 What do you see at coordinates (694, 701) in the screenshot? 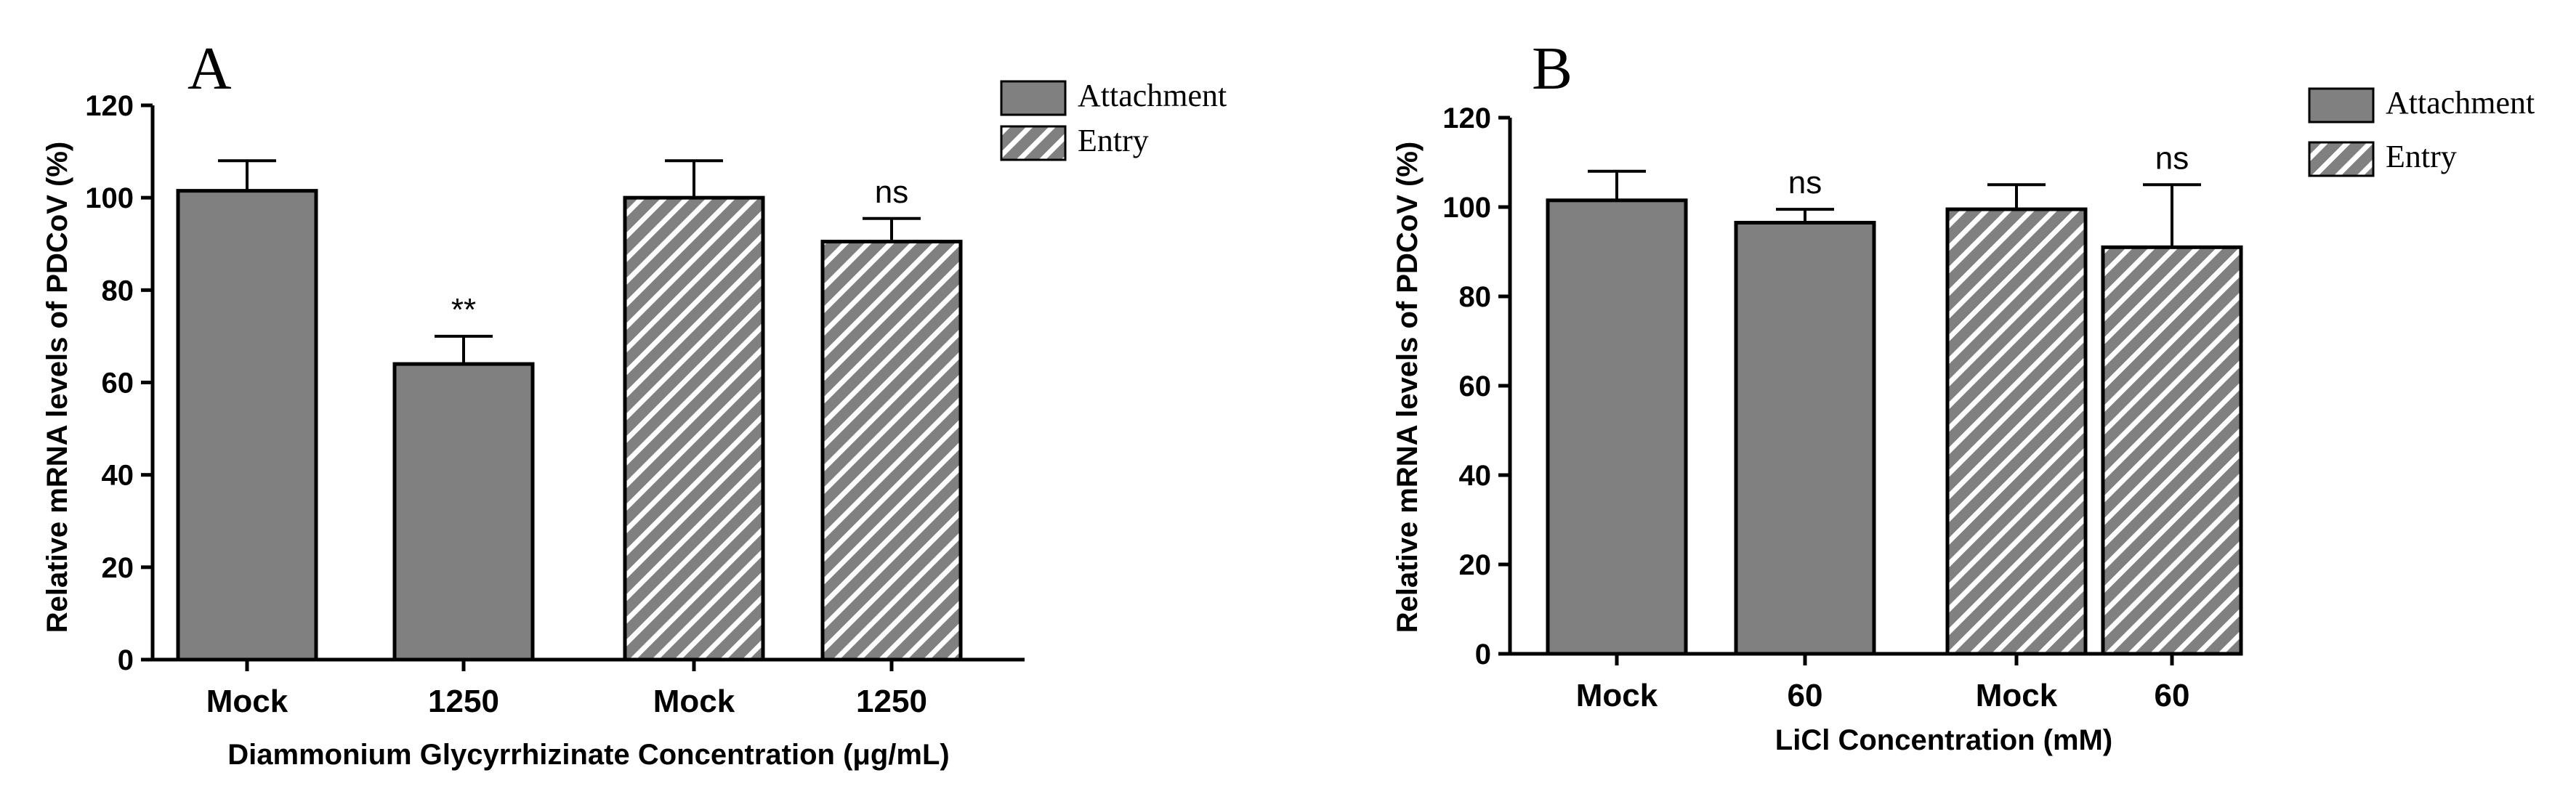
I see `category-label-a-2: Mock` at bounding box center [694, 701].